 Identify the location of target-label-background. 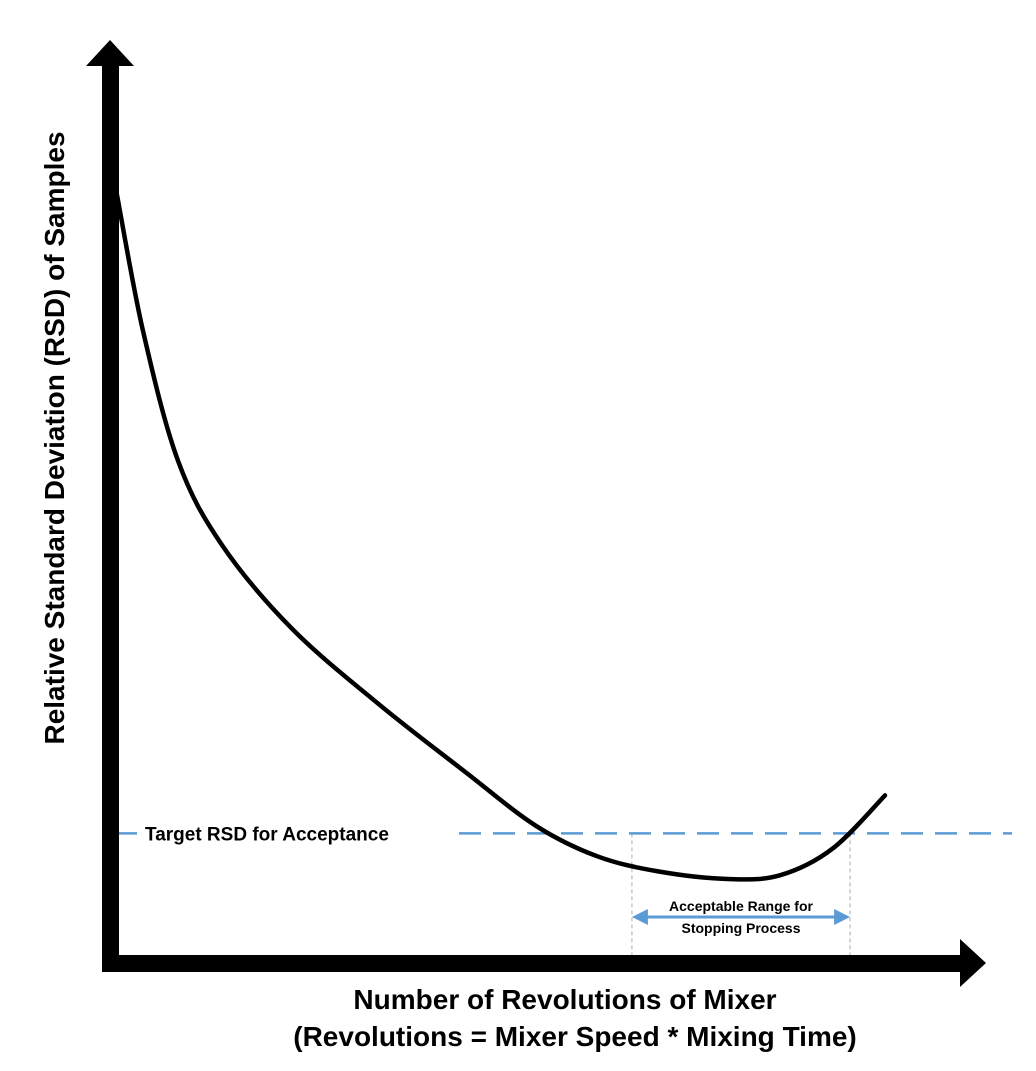
(295, 833).